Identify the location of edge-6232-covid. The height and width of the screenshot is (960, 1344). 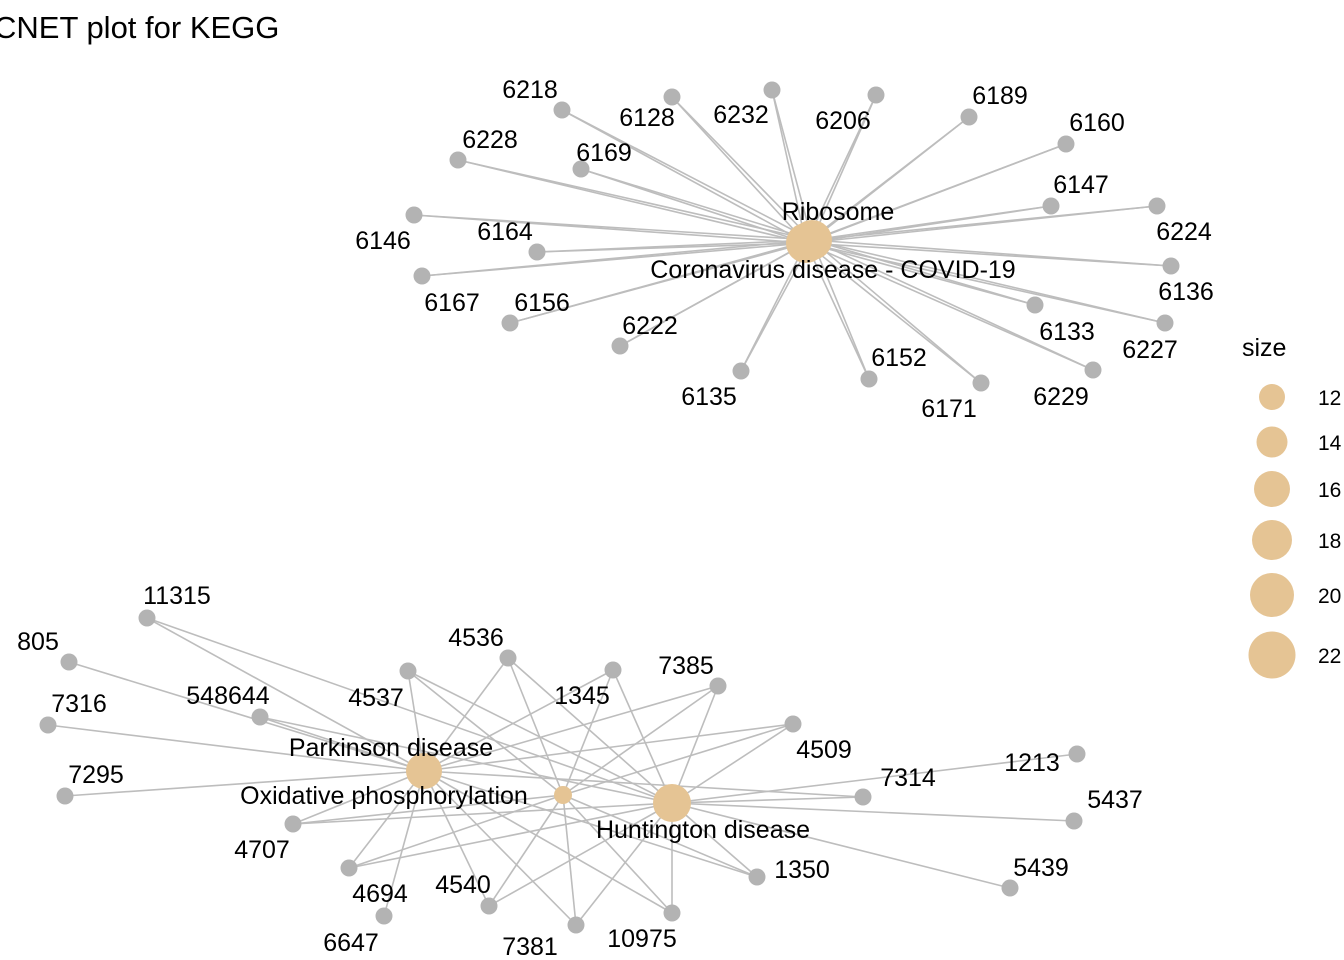
(792, 165).